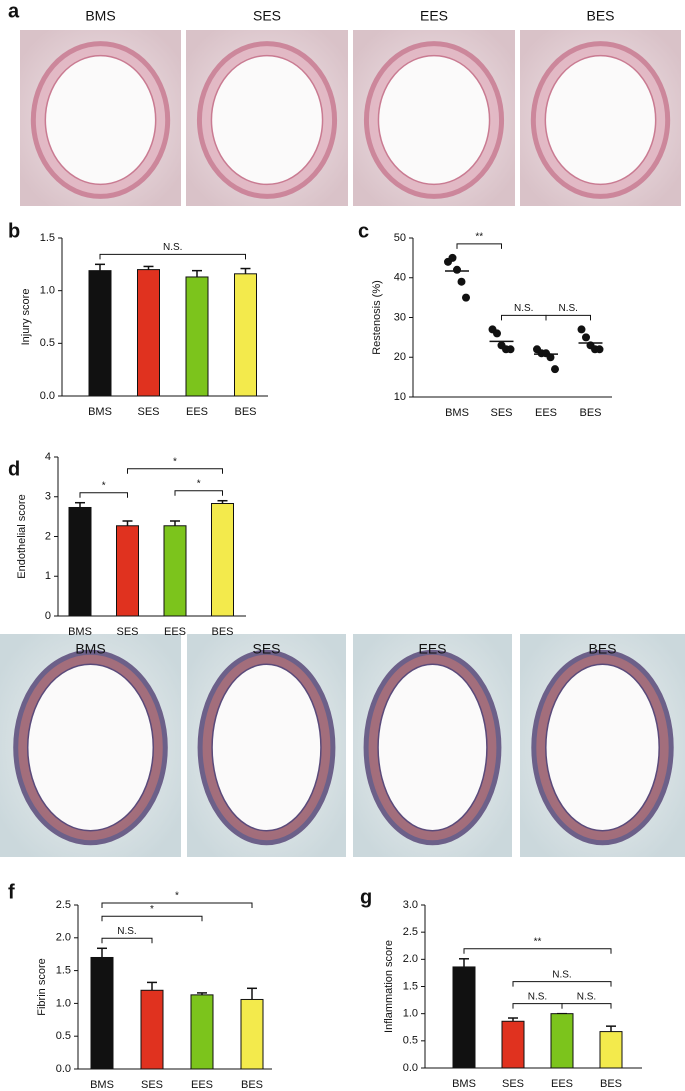 This screenshot has height=1091, width=685. I want to click on y-tick-label: 20, so click(400, 357).